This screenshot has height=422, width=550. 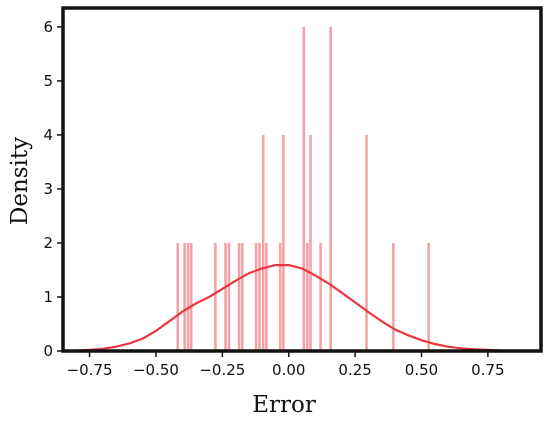 What do you see at coordinates (288, 370) in the screenshot?
I see `x-tick-label: 0.00` at bounding box center [288, 370].